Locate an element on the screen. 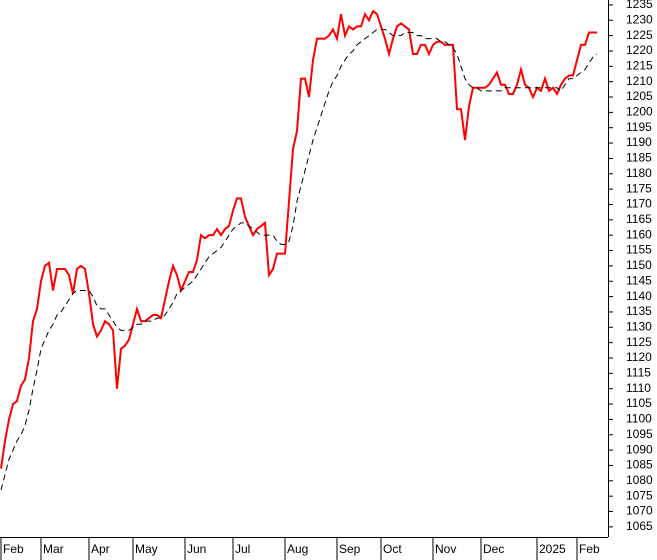  x-tick-label: 2025 is located at coordinates (552, 549).